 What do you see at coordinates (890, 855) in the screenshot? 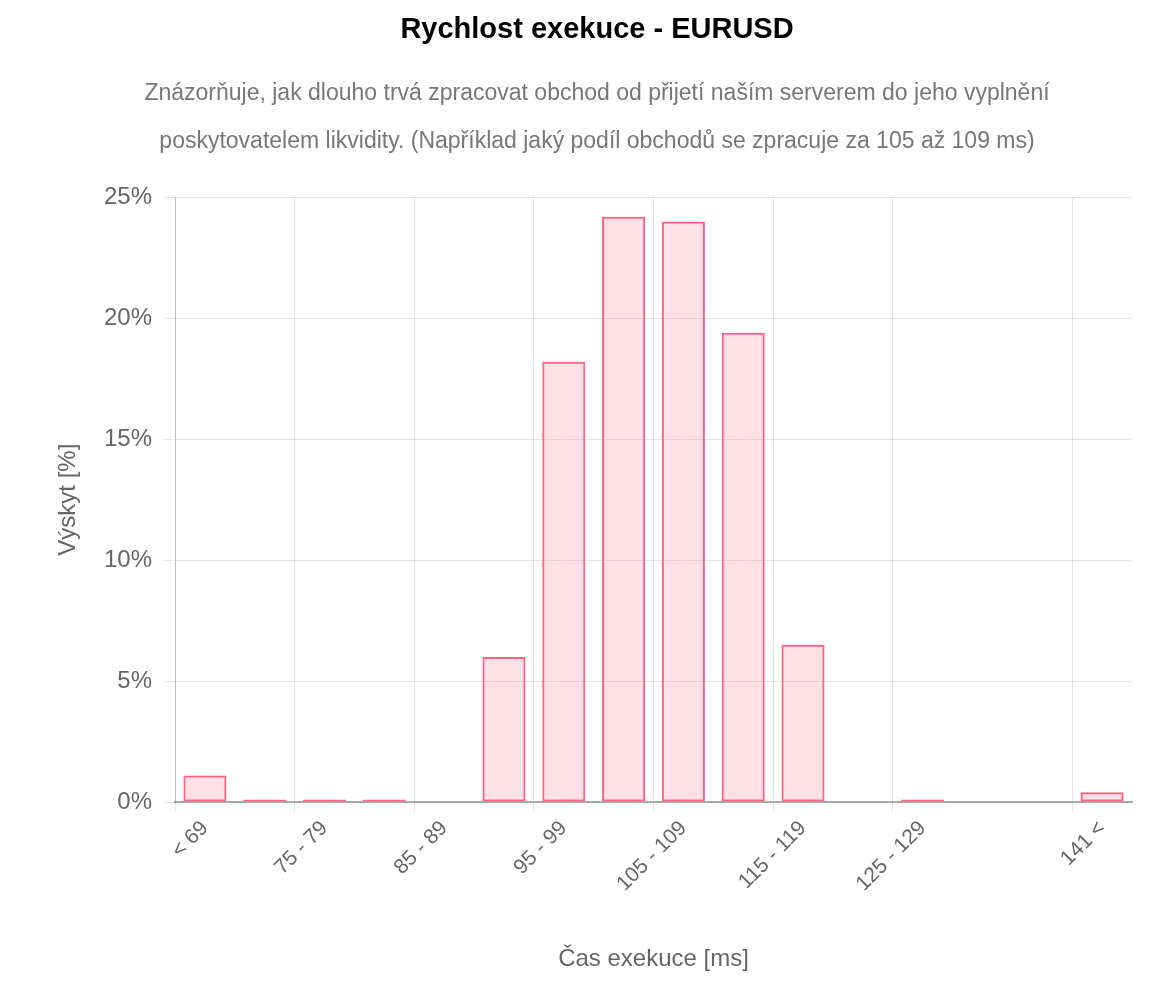
I see `x-tick-label: 125 - 129` at bounding box center [890, 855].